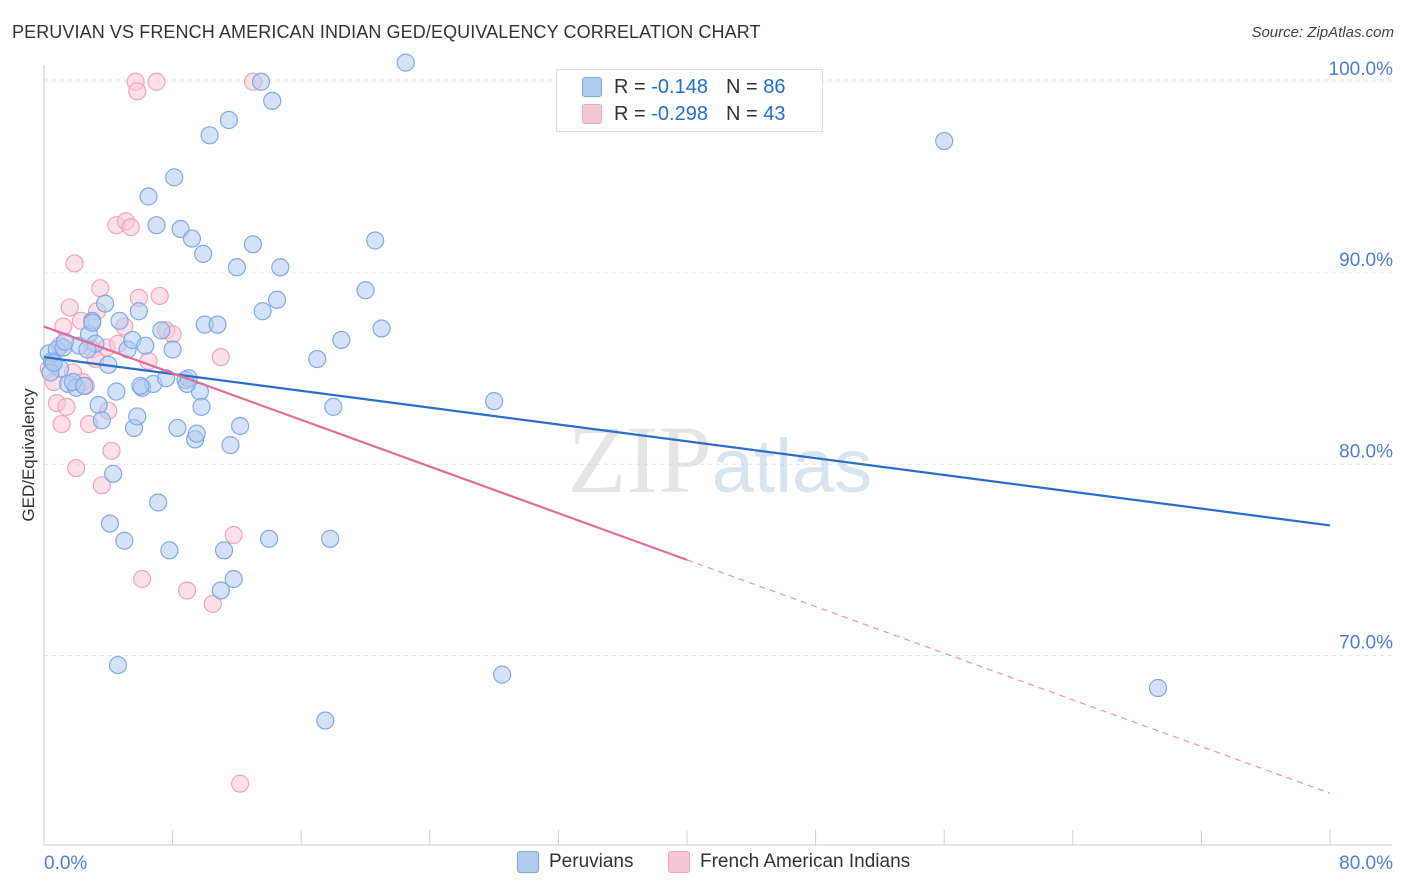  Describe the element at coordinates (630, 86) in the screenshot. I see `peruvians-r-label: R =` at that location.